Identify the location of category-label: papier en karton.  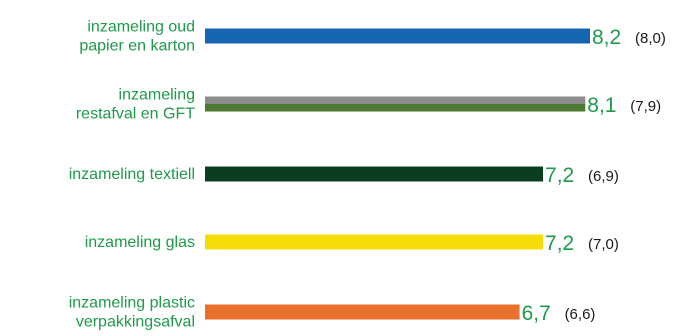
(137, 46).